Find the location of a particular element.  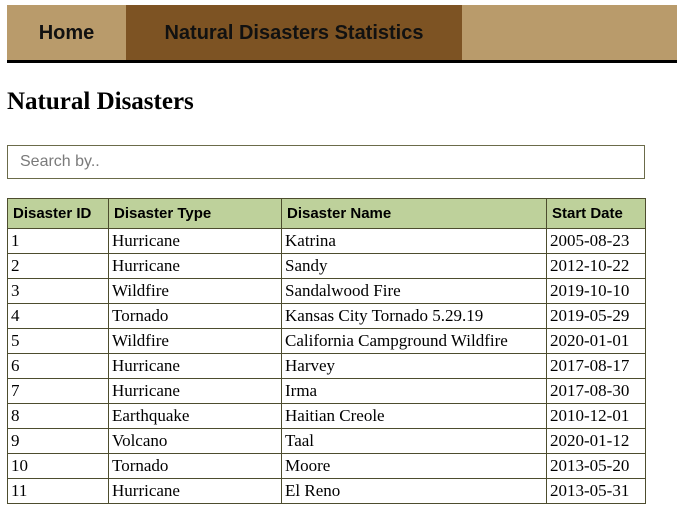

cell-disaster-name: California Campground Wildfire is located at coordinates (414, 341).